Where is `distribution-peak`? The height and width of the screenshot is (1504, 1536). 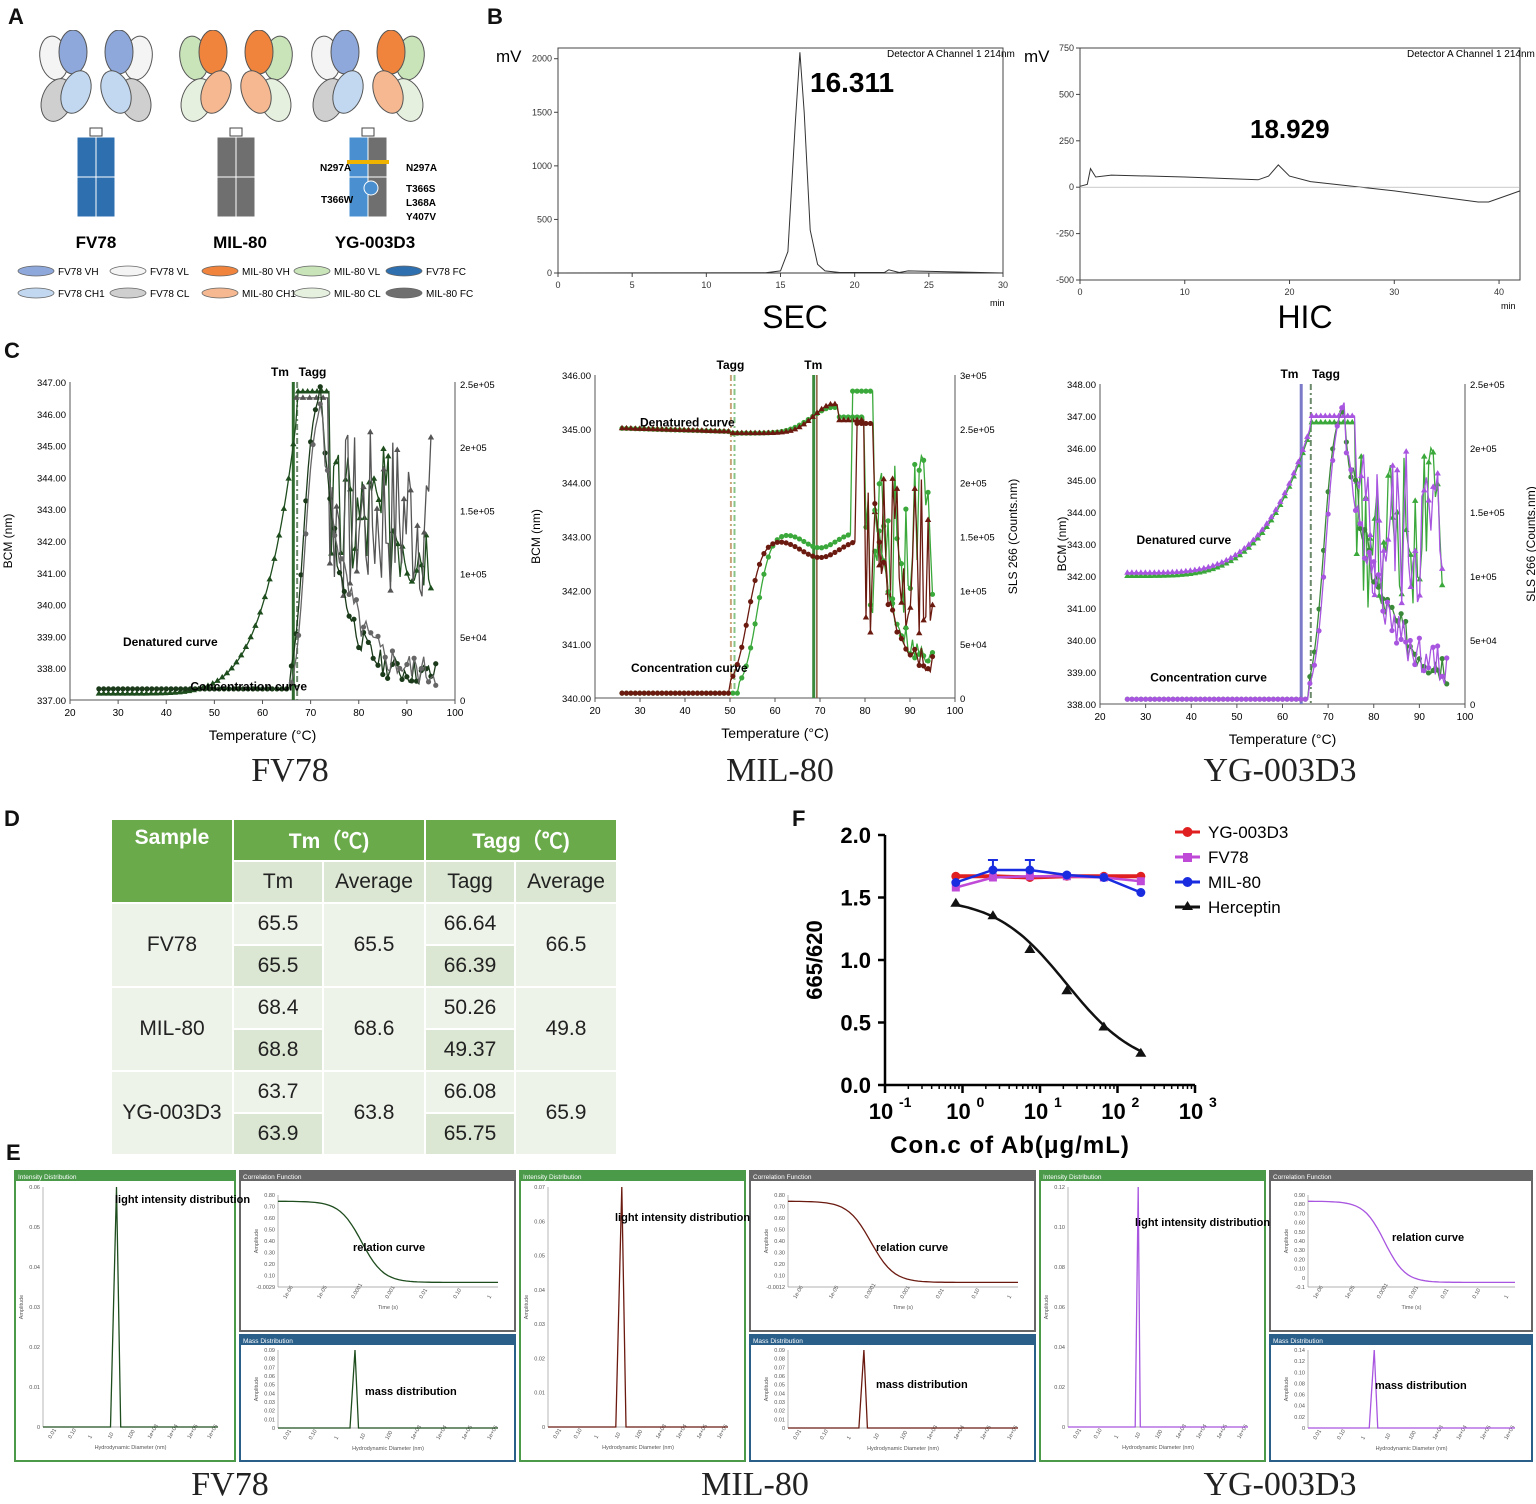
distribution-peak is located at coordinates (130, 1307).